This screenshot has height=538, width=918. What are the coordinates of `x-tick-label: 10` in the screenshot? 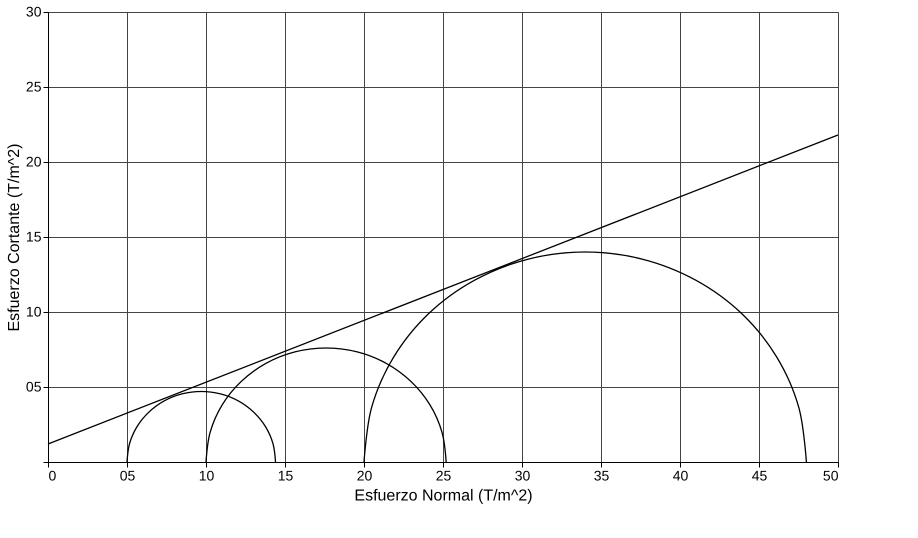 It's located at (206, 476).